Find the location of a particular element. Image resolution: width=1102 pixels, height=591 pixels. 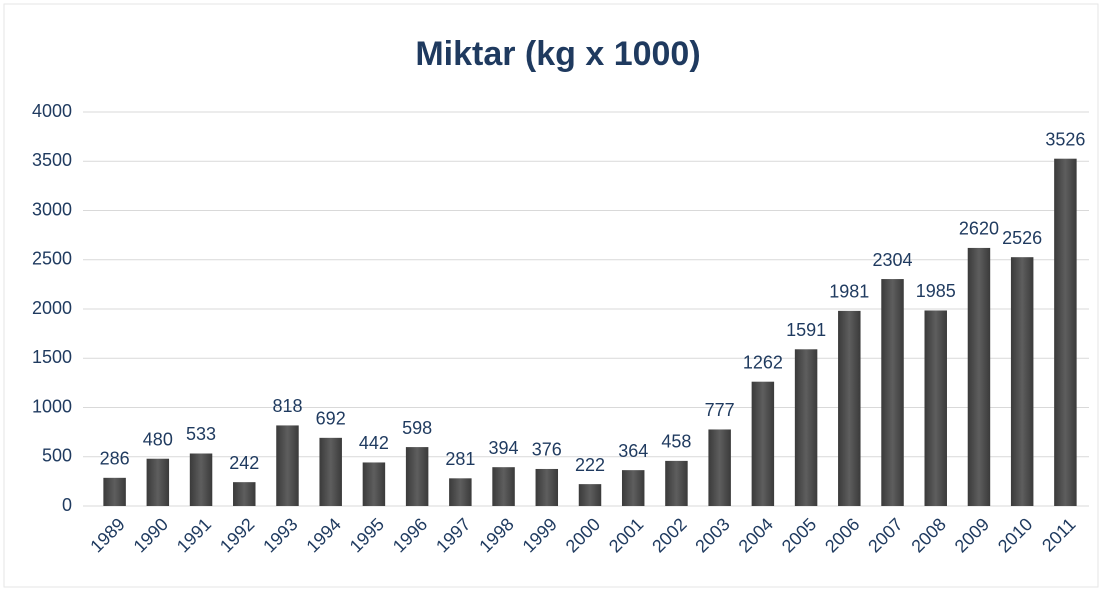

y-tick-label: 0 is located at coordinates (67, 505).